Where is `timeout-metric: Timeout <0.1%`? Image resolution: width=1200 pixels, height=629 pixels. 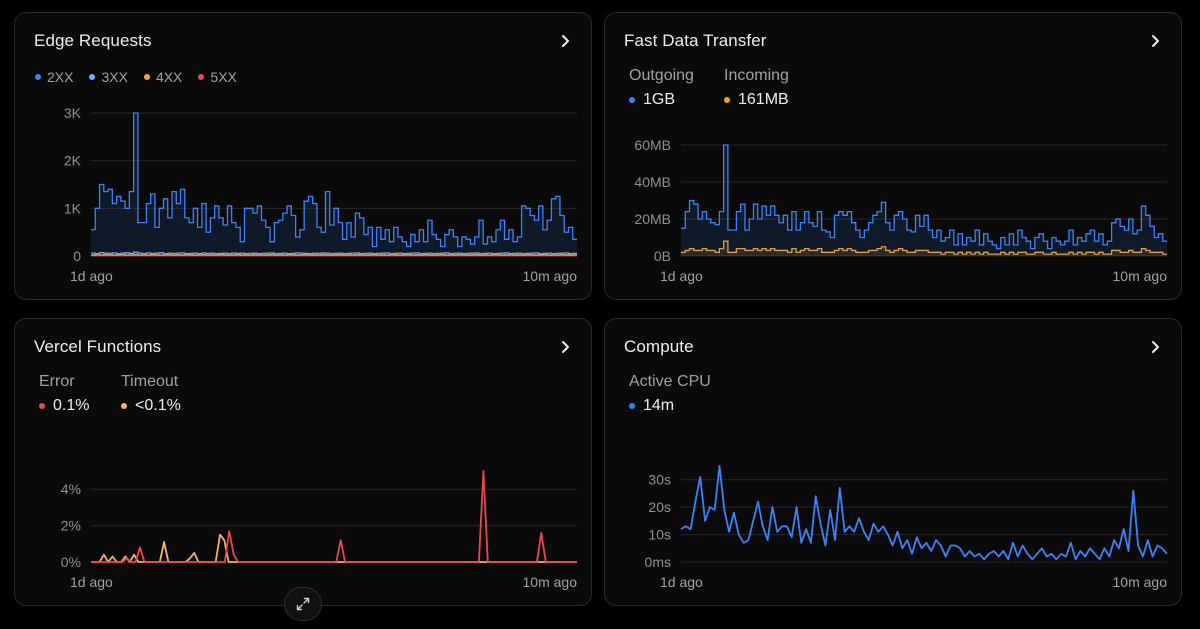
timeout-metric: Timeout <0.1% is located at coordinates (151, 394).